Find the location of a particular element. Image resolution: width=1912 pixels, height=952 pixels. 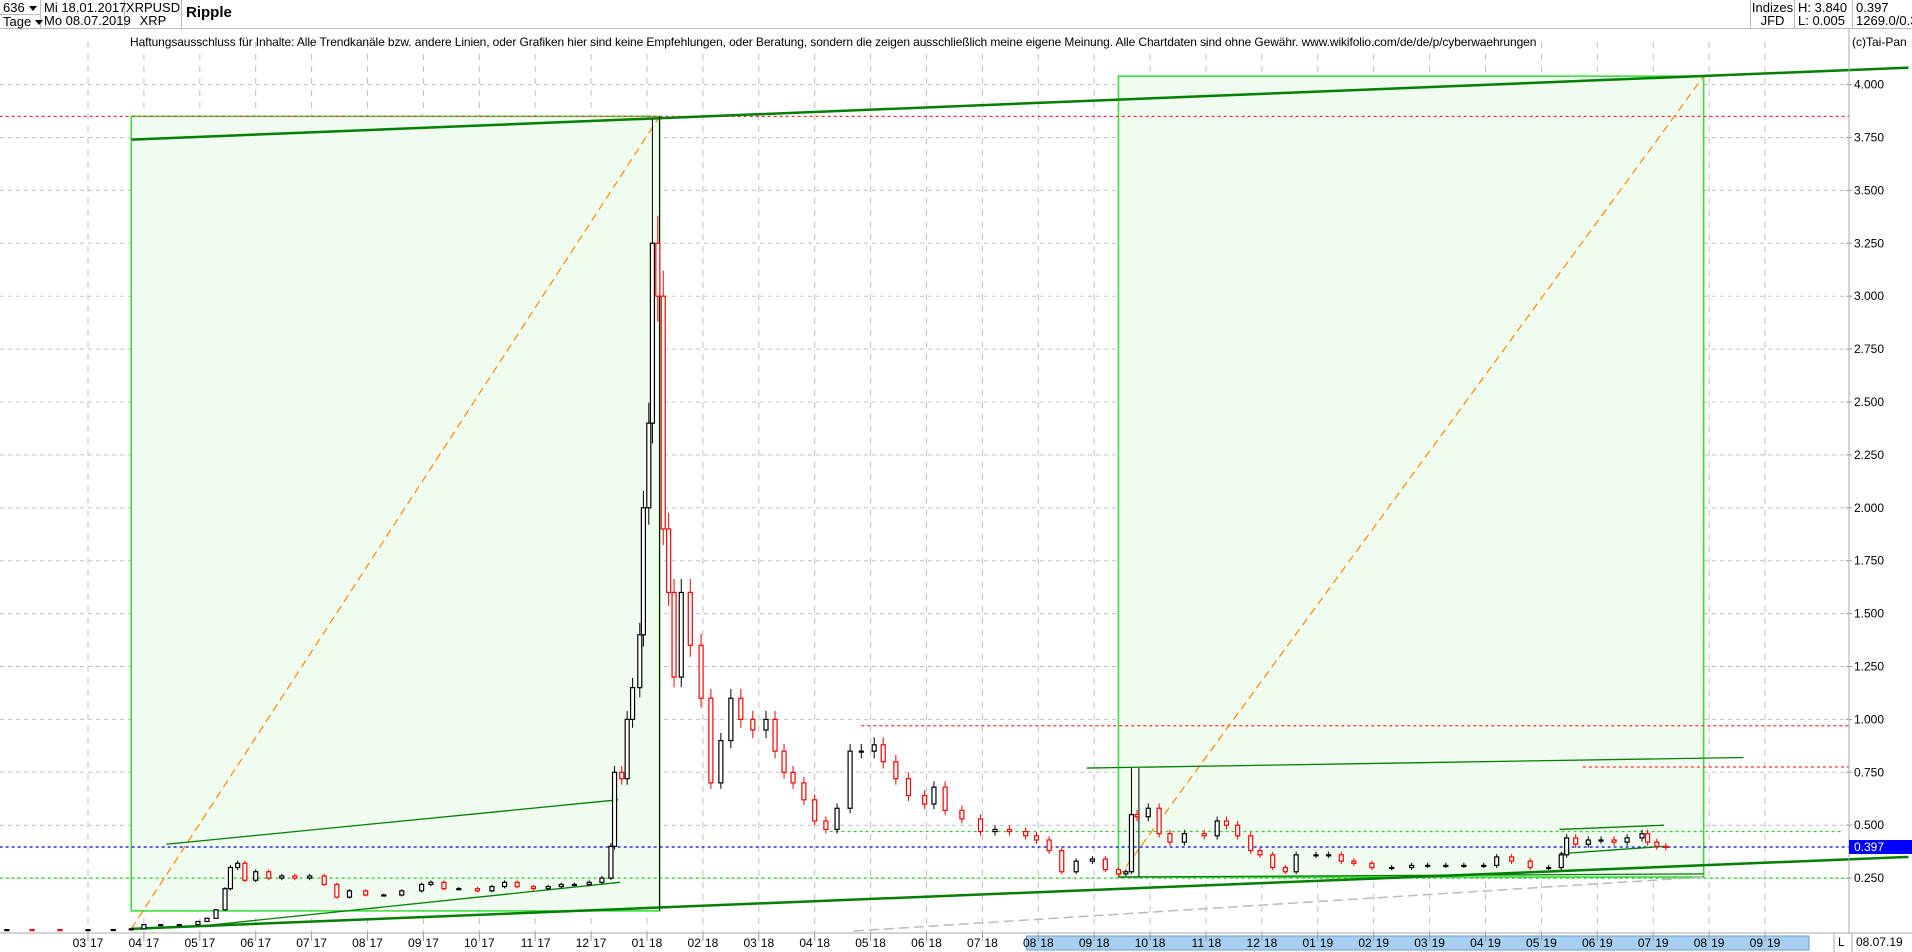

date-range: Mi 18.01.2017 Mo 08.07.2019 is located at coordinates (86, 14).